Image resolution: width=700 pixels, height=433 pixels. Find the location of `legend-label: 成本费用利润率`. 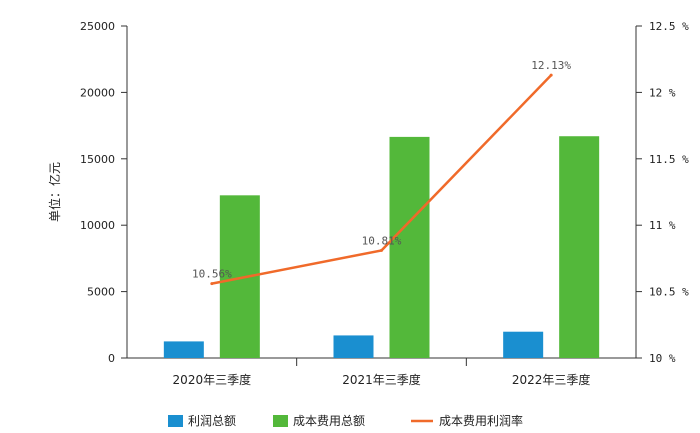

legend-label: 成本费用利润率 is located at coordinates (481, 420).